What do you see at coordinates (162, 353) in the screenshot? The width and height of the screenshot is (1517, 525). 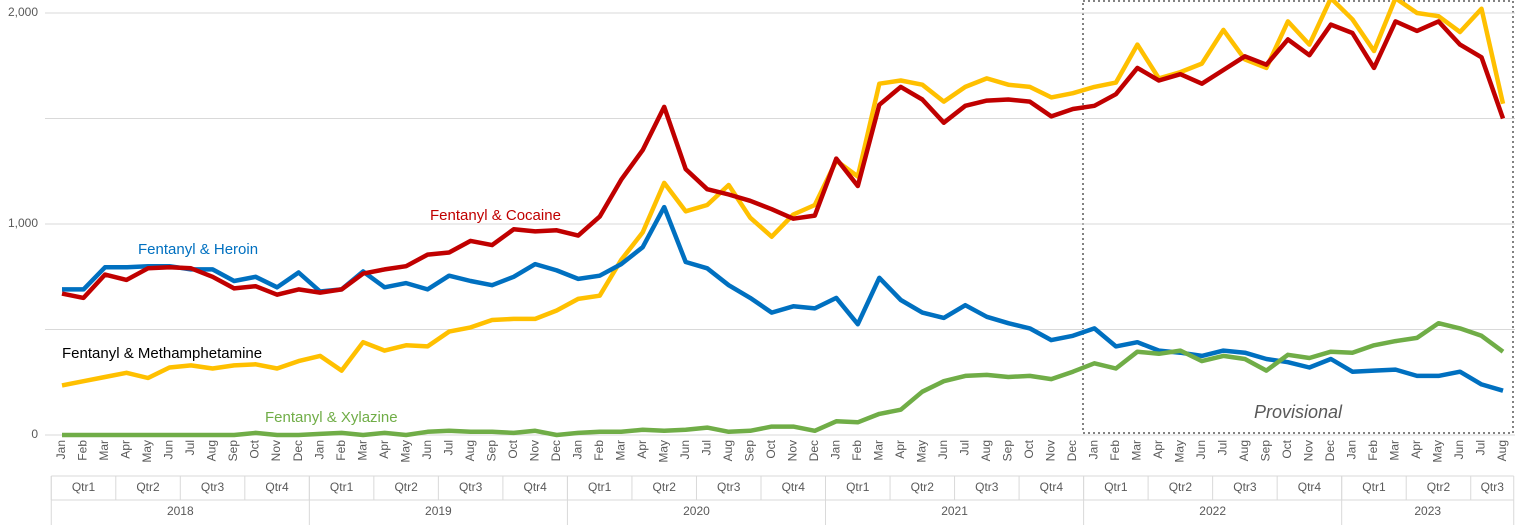 I see `series-label: Fentanyl & Methamphetamine` at bounding box center [162, 353].